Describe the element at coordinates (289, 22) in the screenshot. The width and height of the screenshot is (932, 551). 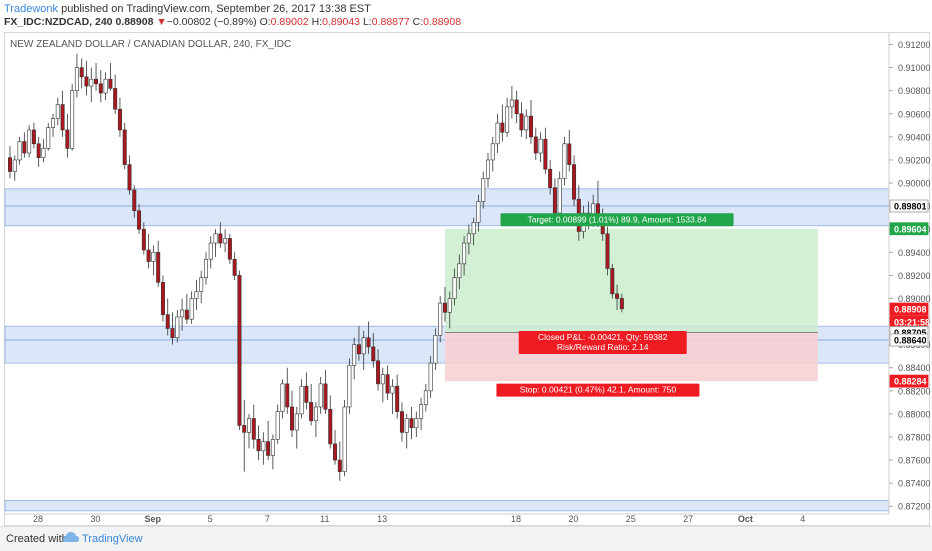
I see `open-value: 0.89002` at that location.